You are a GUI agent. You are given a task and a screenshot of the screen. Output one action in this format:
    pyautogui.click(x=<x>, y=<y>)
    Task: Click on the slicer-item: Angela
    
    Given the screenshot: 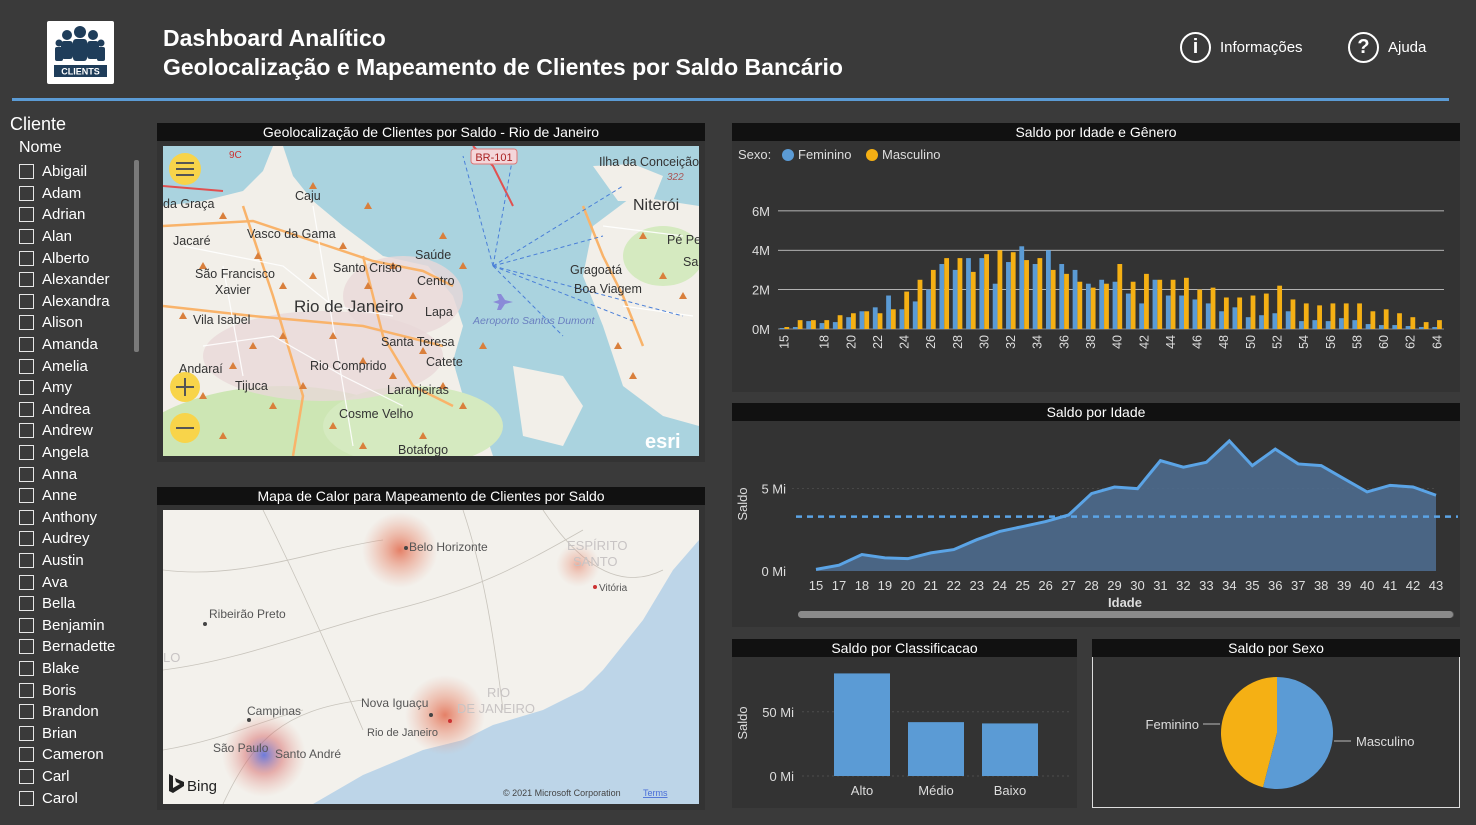 What is the action you would take?
    pyautogui.click(x=75, y=453)
    